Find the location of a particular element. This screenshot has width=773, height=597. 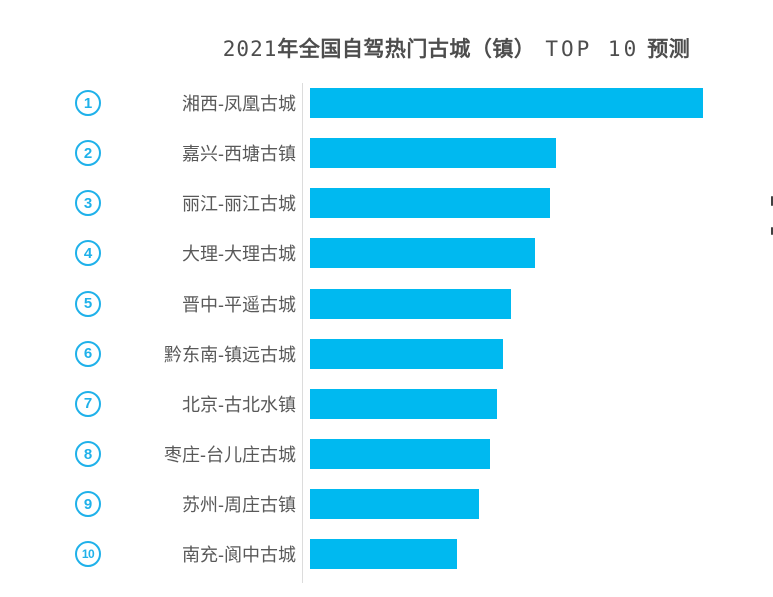

rank-badge: 8 is located at coordinates (88, 454).